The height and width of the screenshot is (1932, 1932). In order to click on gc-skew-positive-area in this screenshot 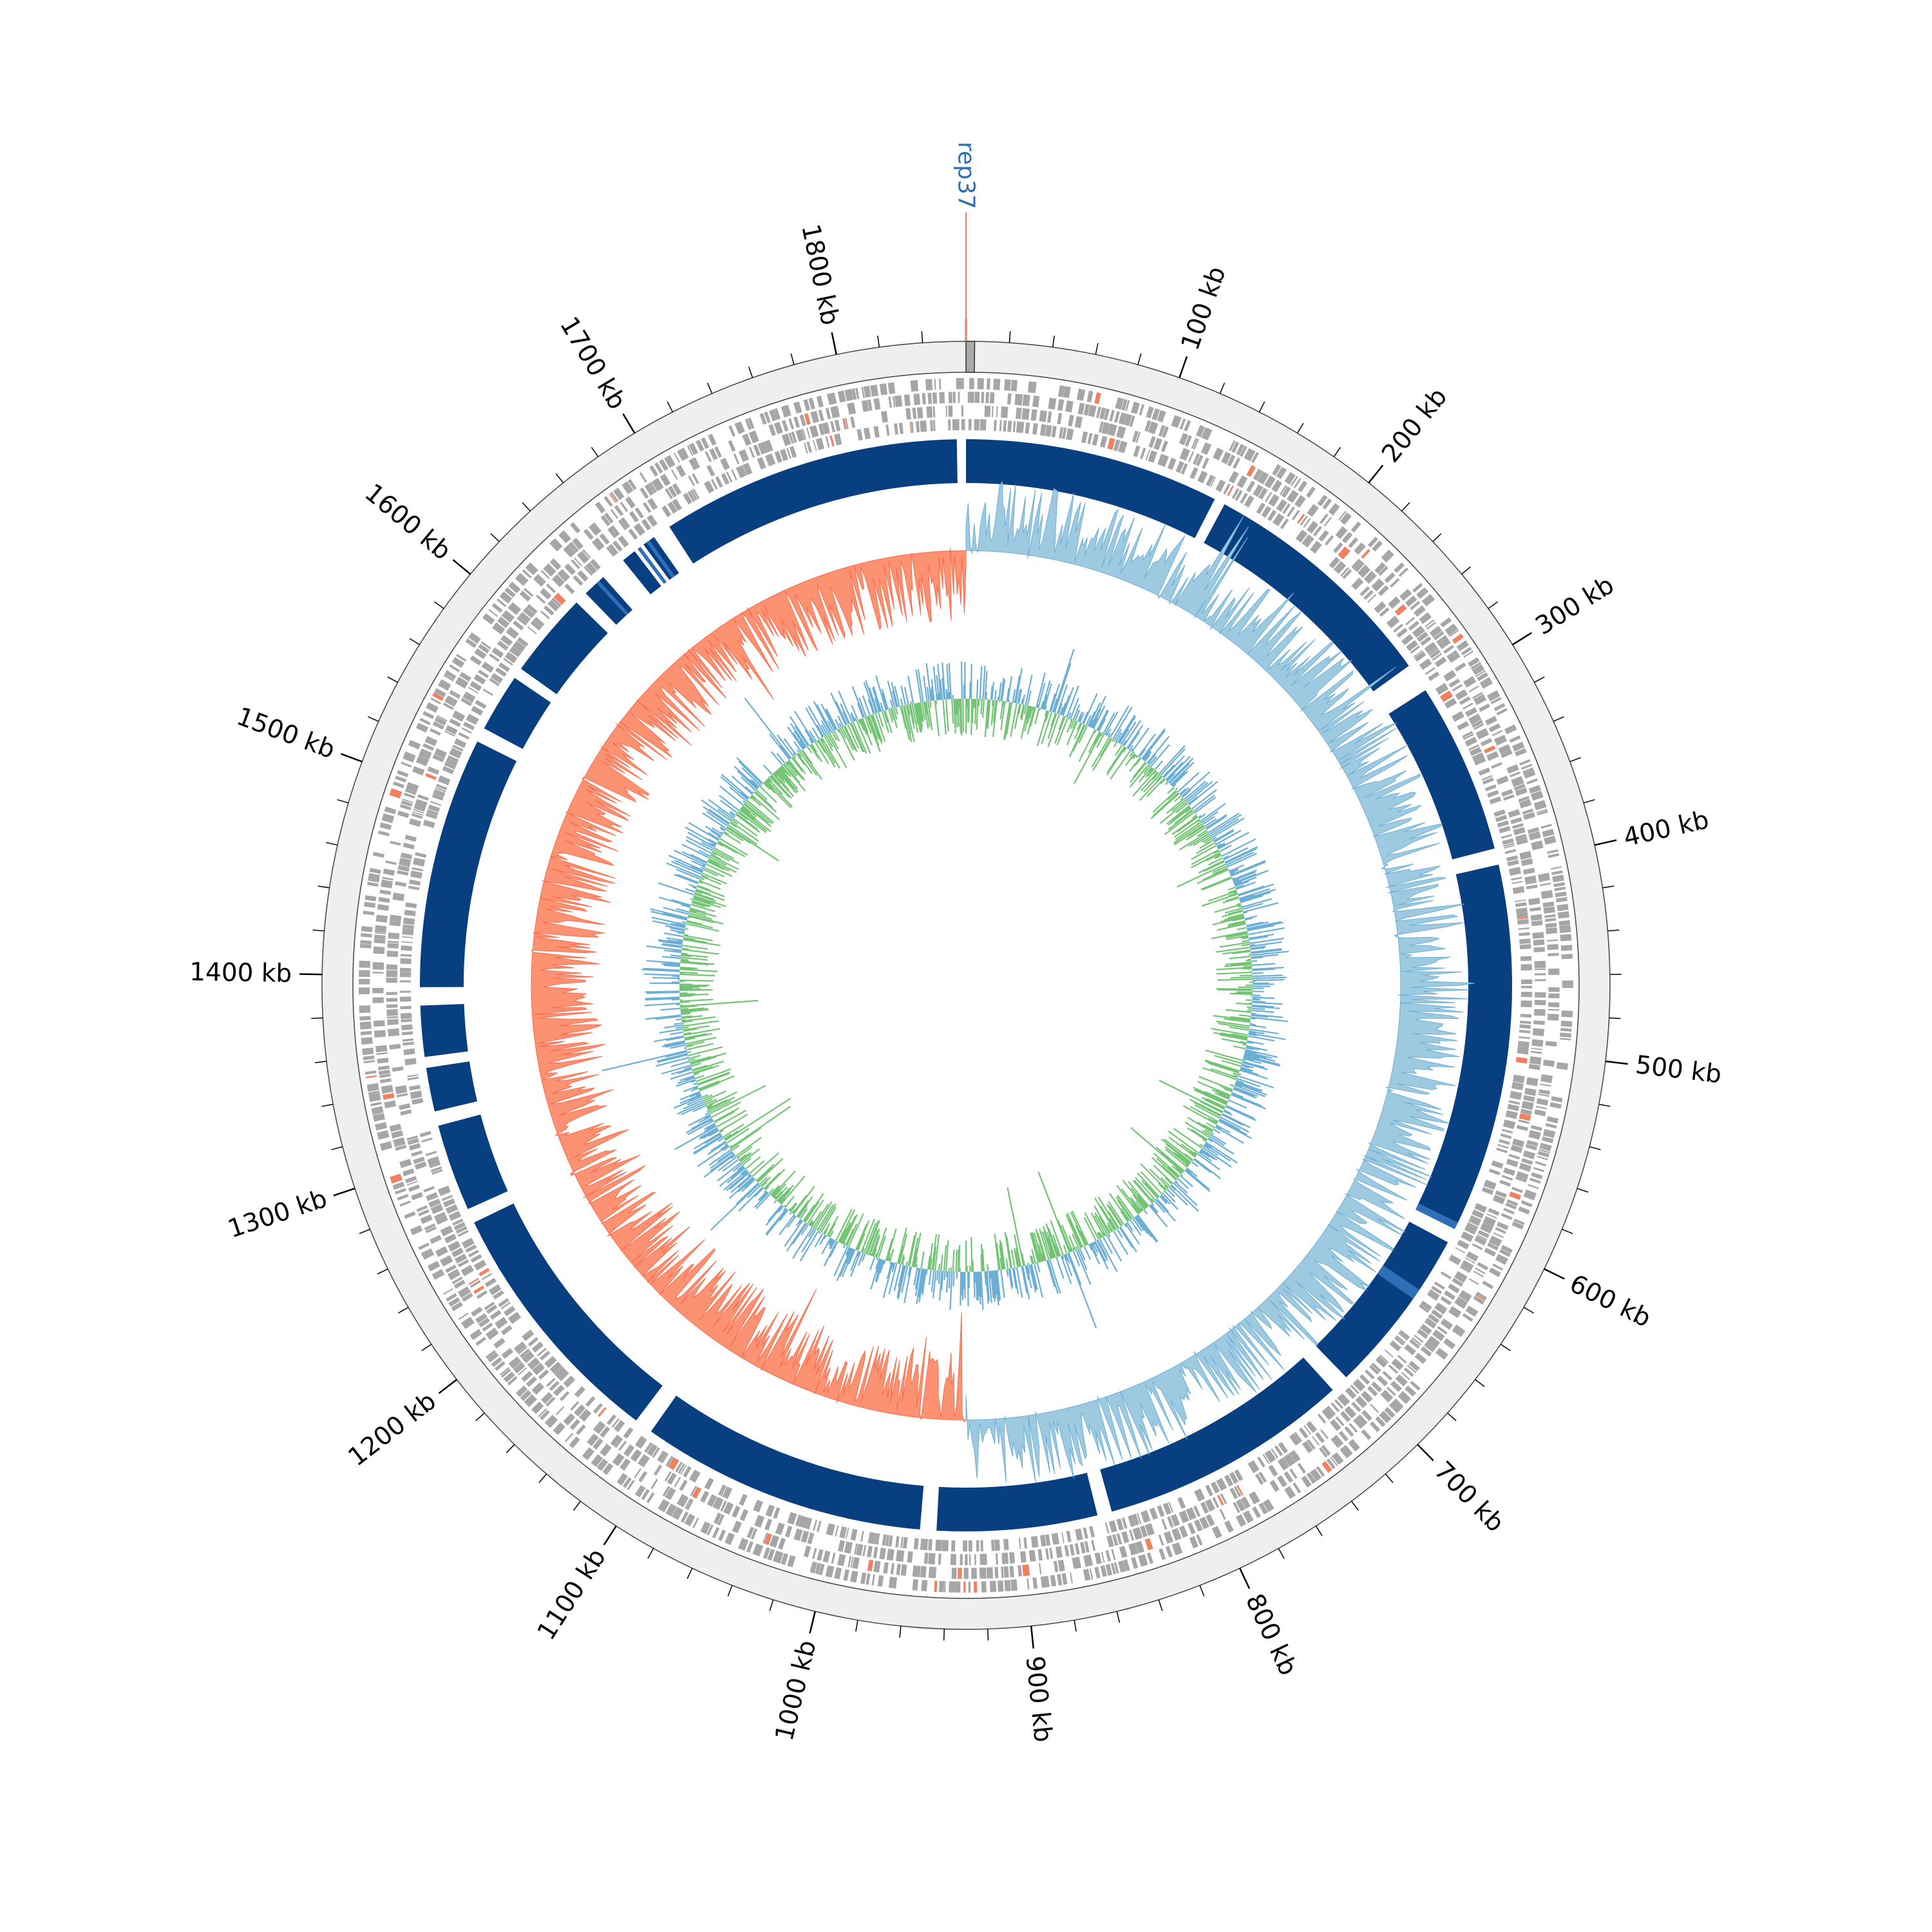, I will do `click(1220, 981)`.